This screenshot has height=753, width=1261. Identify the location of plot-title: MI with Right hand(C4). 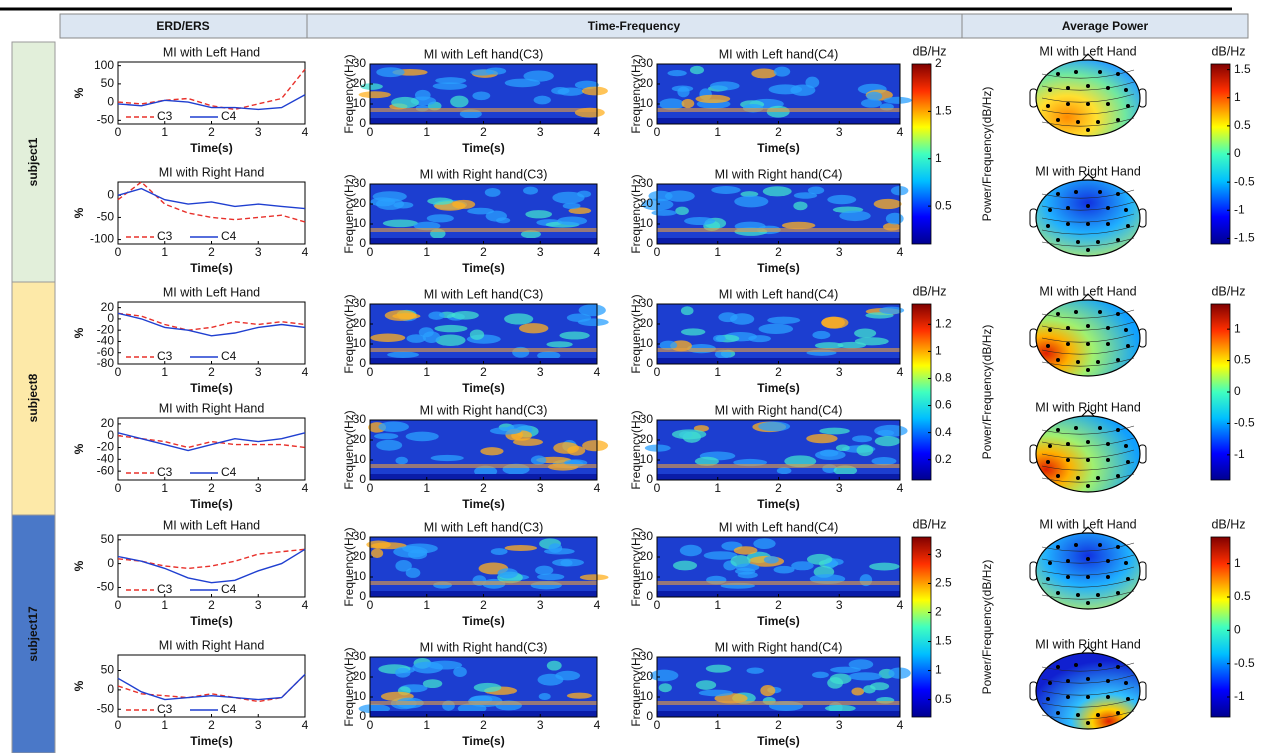
(779, 410).